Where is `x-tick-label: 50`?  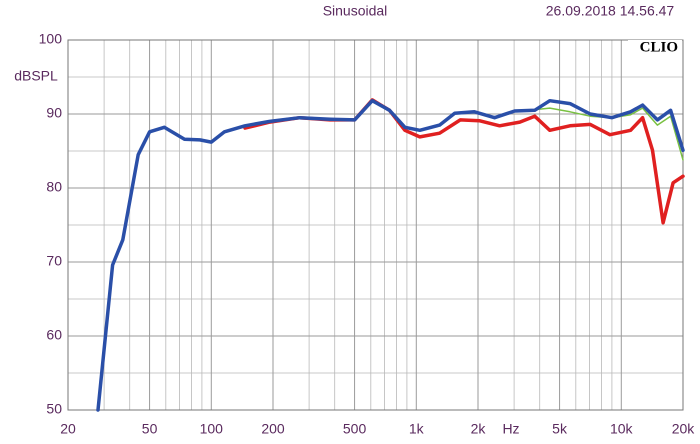
x-tick-label: 50 is located at coordinates (150, 429).